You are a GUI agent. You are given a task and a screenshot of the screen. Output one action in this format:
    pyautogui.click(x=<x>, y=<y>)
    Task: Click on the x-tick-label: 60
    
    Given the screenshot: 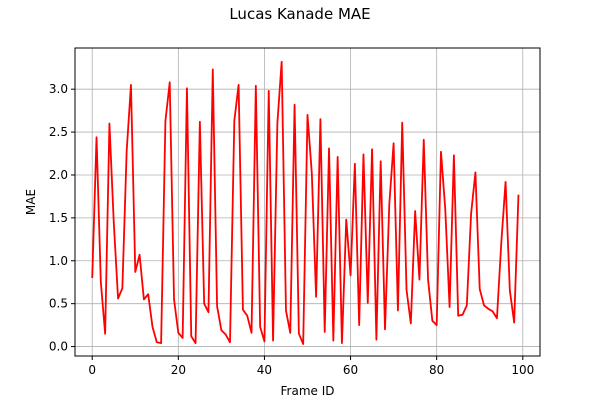 What is the action you would take?
    pyautogui.click(x=350, y=370)
    